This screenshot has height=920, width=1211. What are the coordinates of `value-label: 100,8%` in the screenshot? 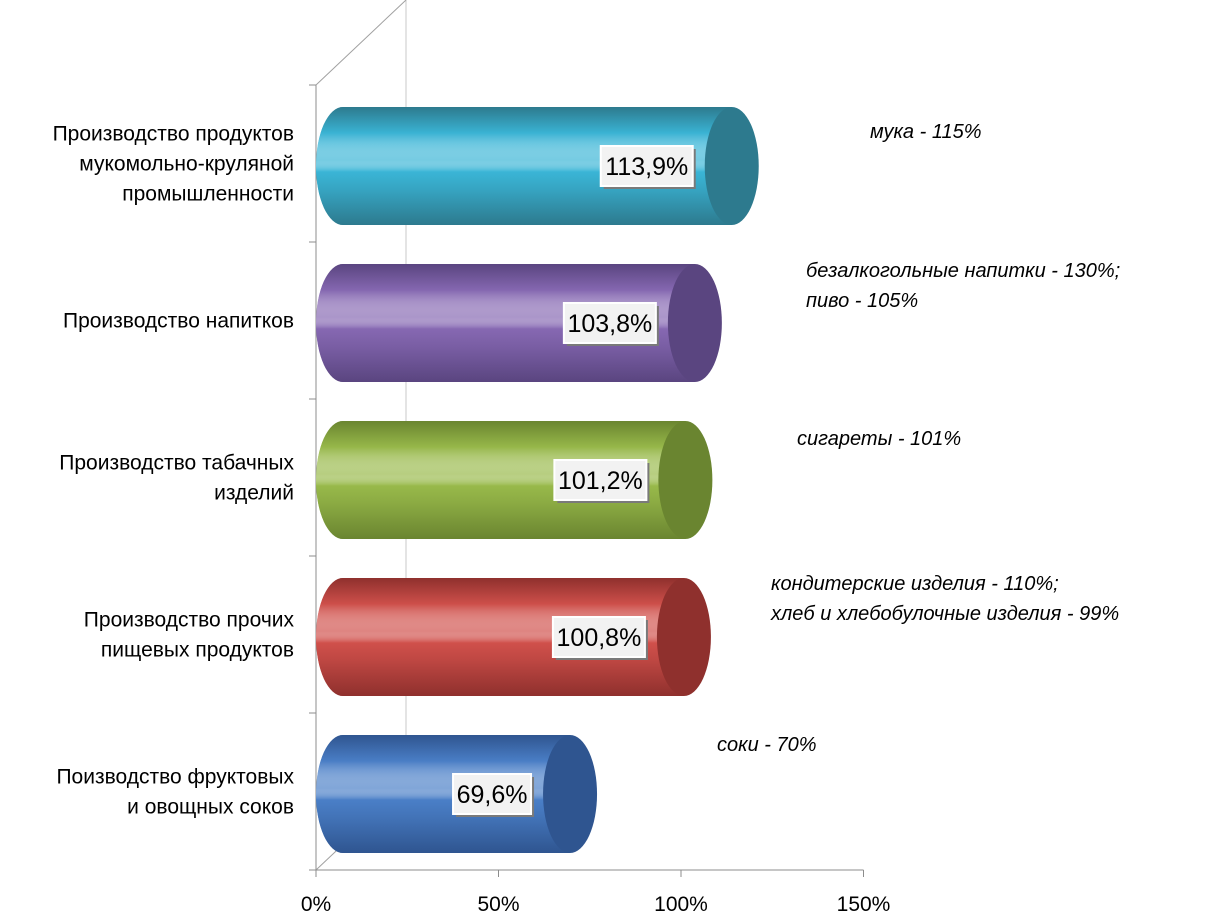 It's located at (599, 638).